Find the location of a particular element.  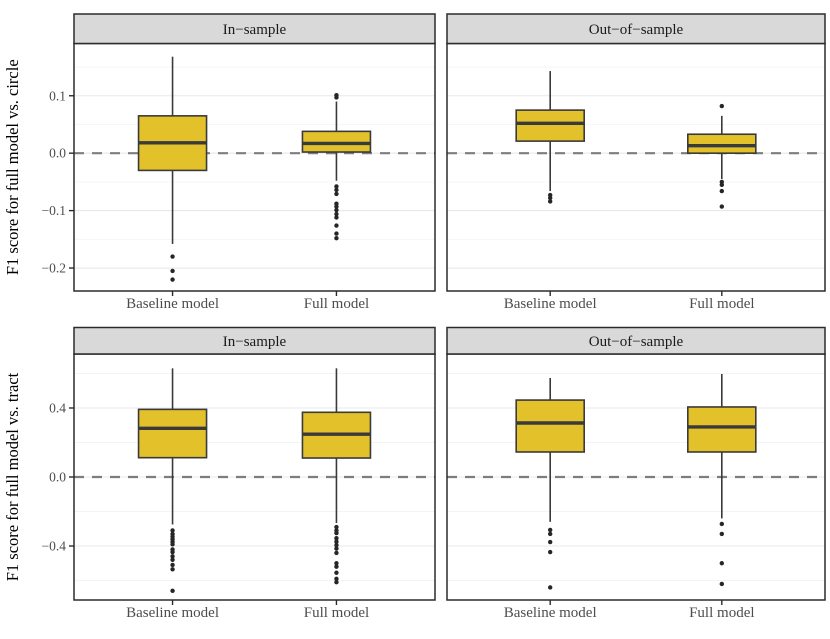

y-axis-title: F1 score for full model vs. tract is located at coordinates (12, 476).